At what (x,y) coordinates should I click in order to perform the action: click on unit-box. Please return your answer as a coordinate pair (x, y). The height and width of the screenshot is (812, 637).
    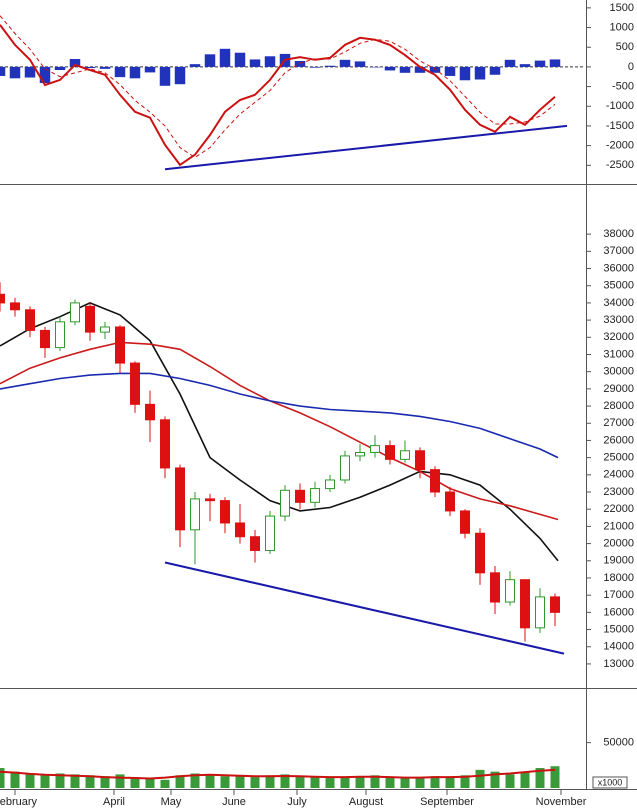
    Looking at the image, I should click on (610, 782).